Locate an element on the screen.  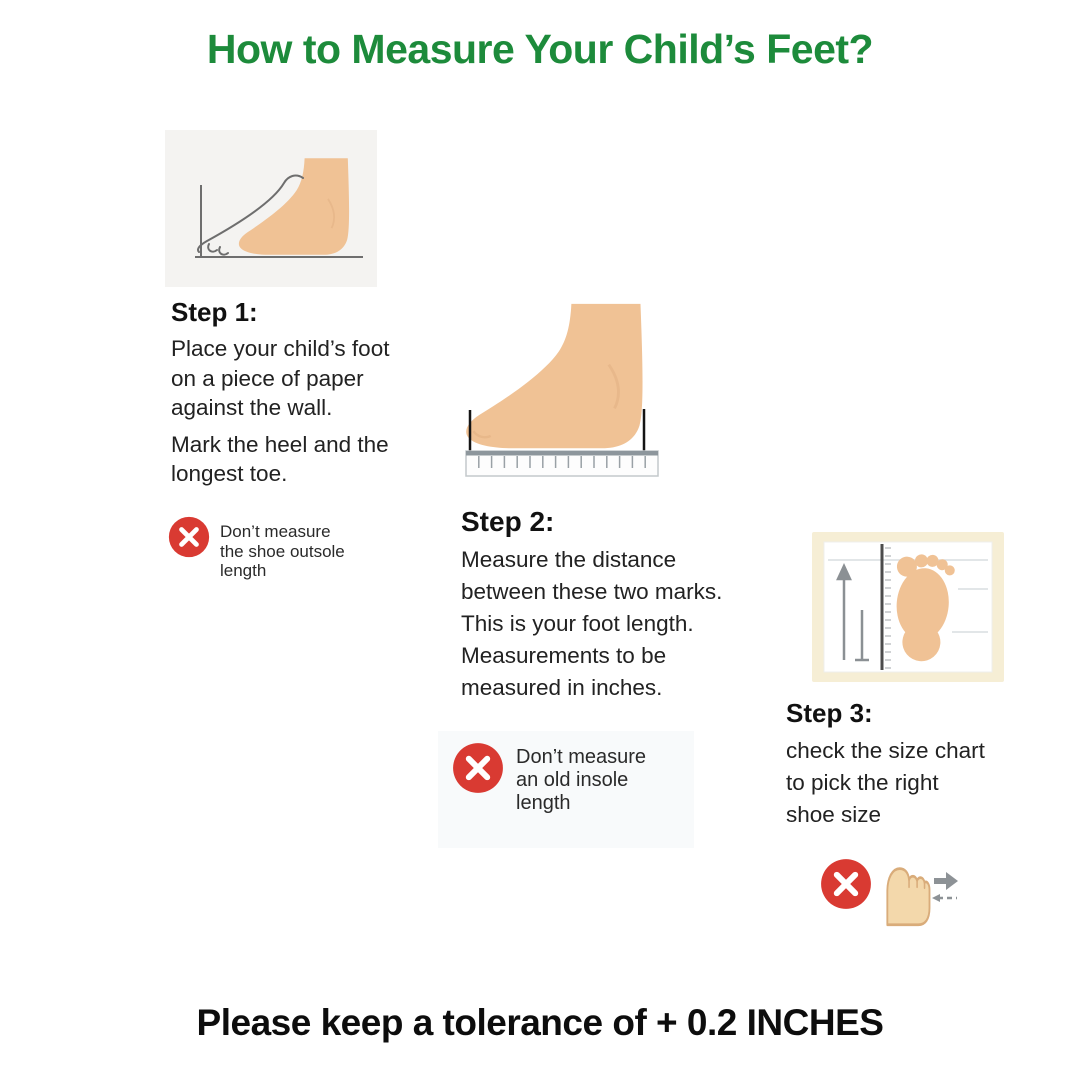
warning-no-extra-margin is located at coordinates (891, 893).